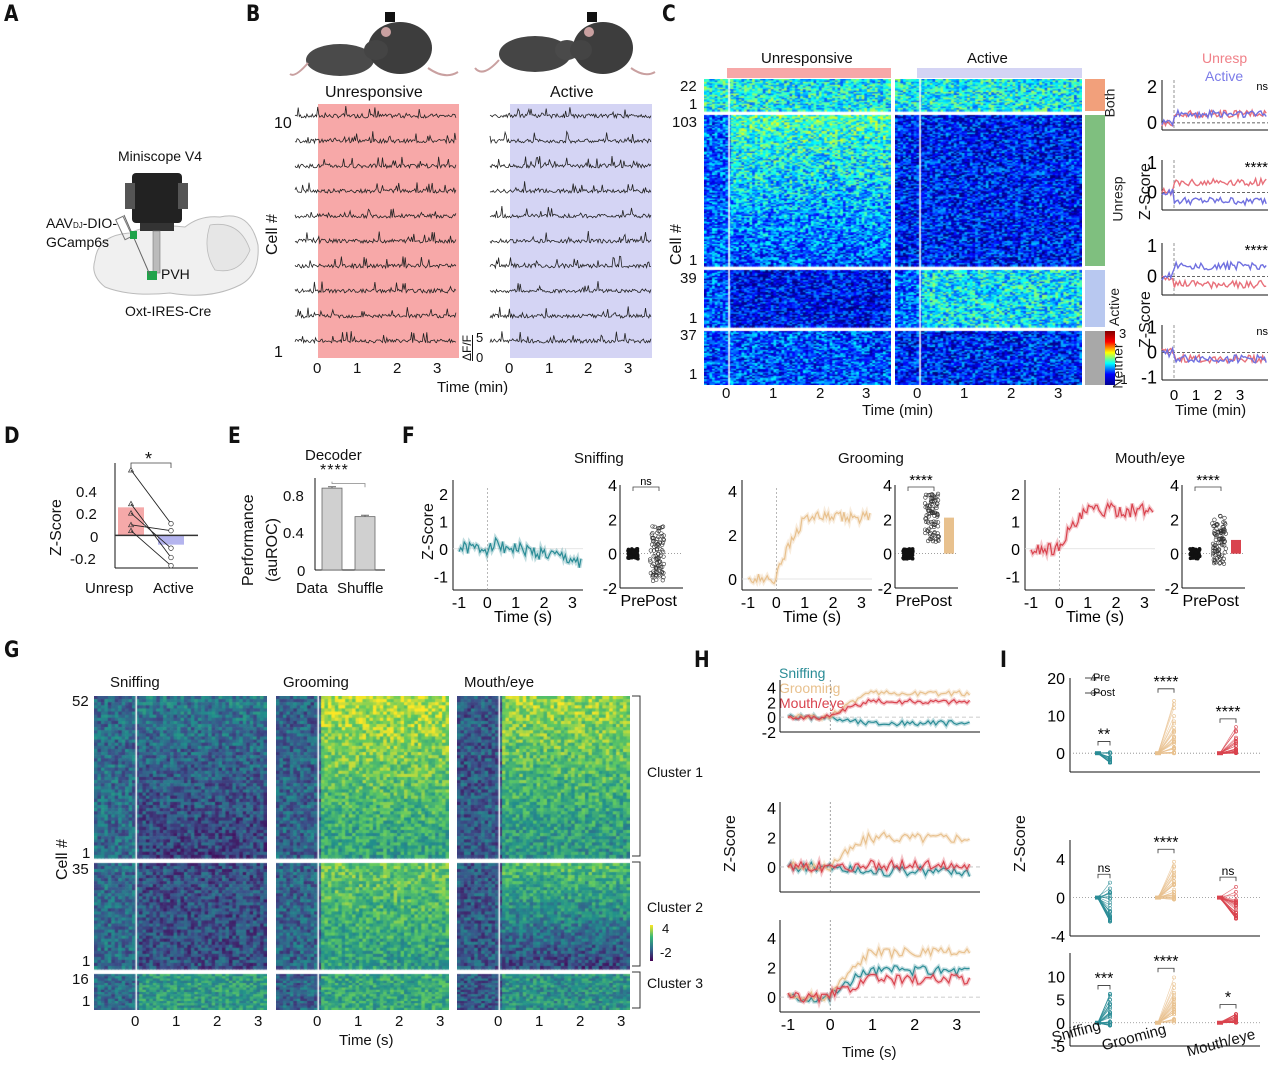  I want to click on y-tick: 0, so click(612, 555).